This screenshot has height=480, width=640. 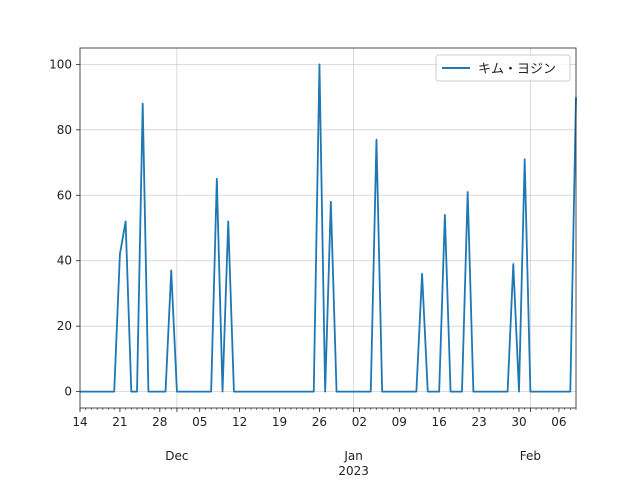 I want to click on legend-box, so click(x=503, y=68).